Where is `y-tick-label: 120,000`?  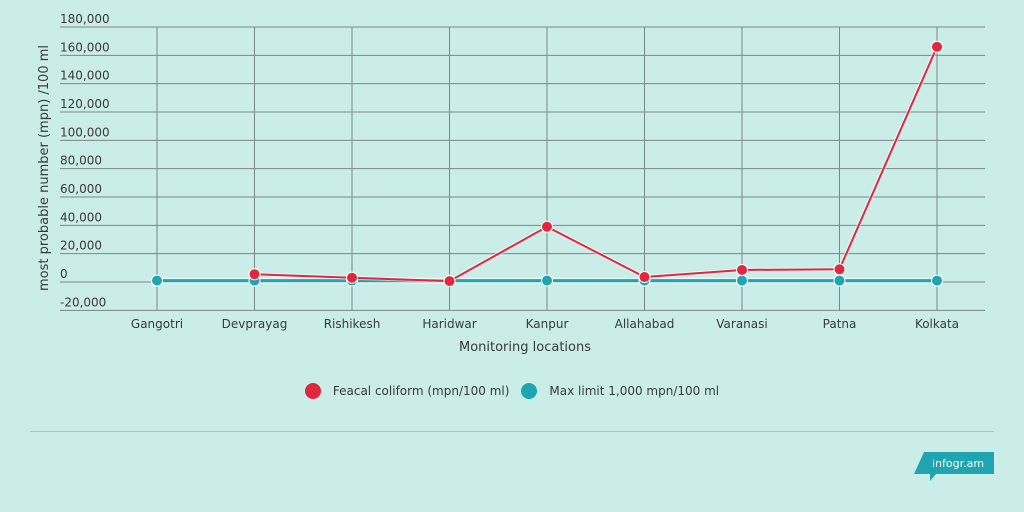
y-tick-label: 120,000 is located at coordinates (85, 104).